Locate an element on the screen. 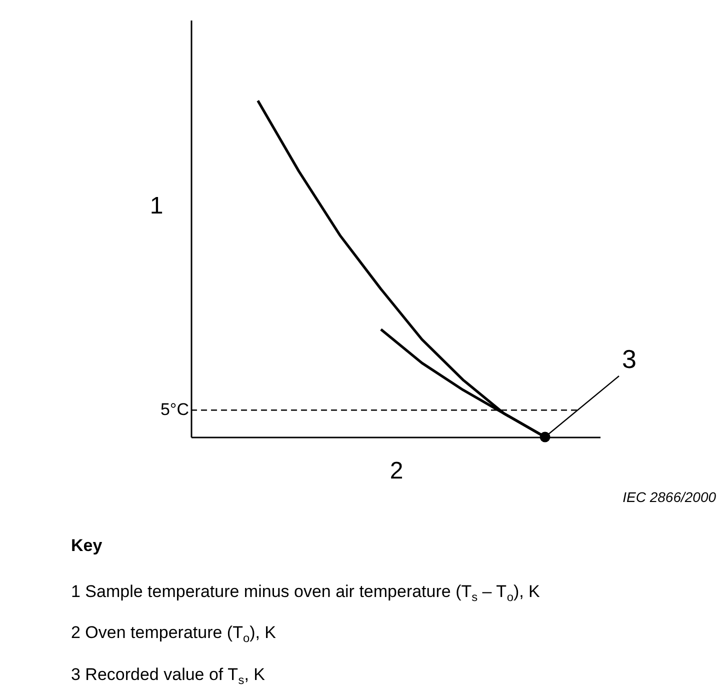 The image size is (725, 691). x-axis-title: 2 is located at coordinates (397, 471).